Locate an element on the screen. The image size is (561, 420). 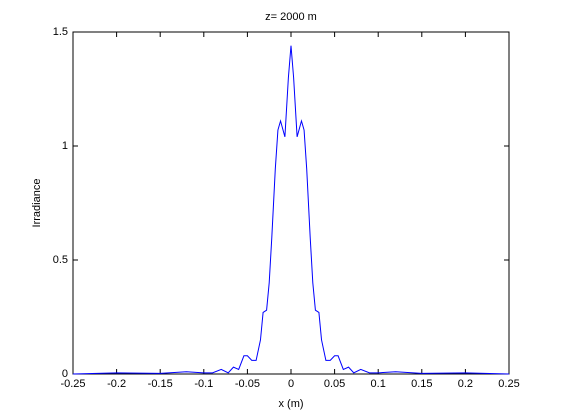
x-axis-label: x (m) is located at coordinates (290, 404).